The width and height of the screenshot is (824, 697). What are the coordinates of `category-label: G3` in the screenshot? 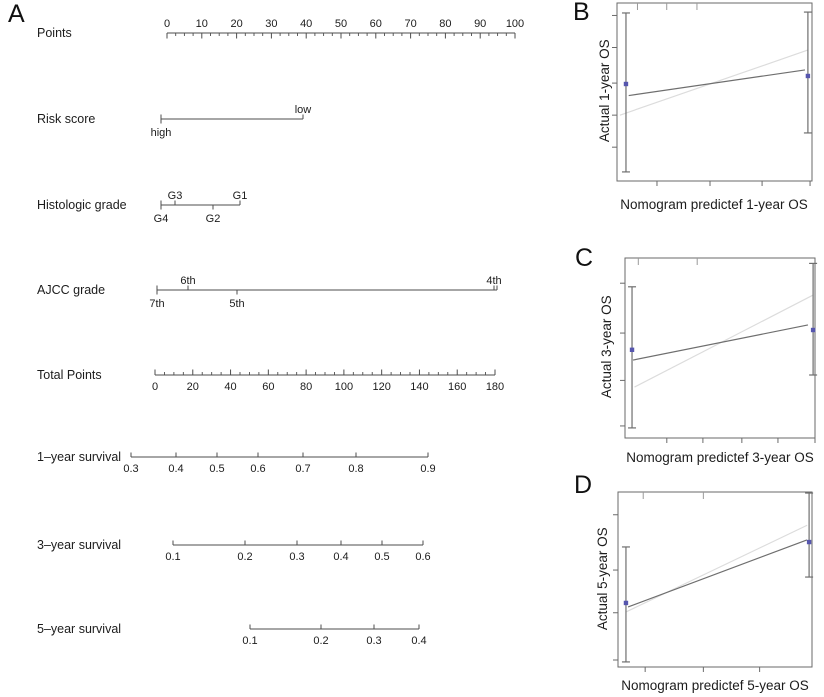 It's located at (175, 196).